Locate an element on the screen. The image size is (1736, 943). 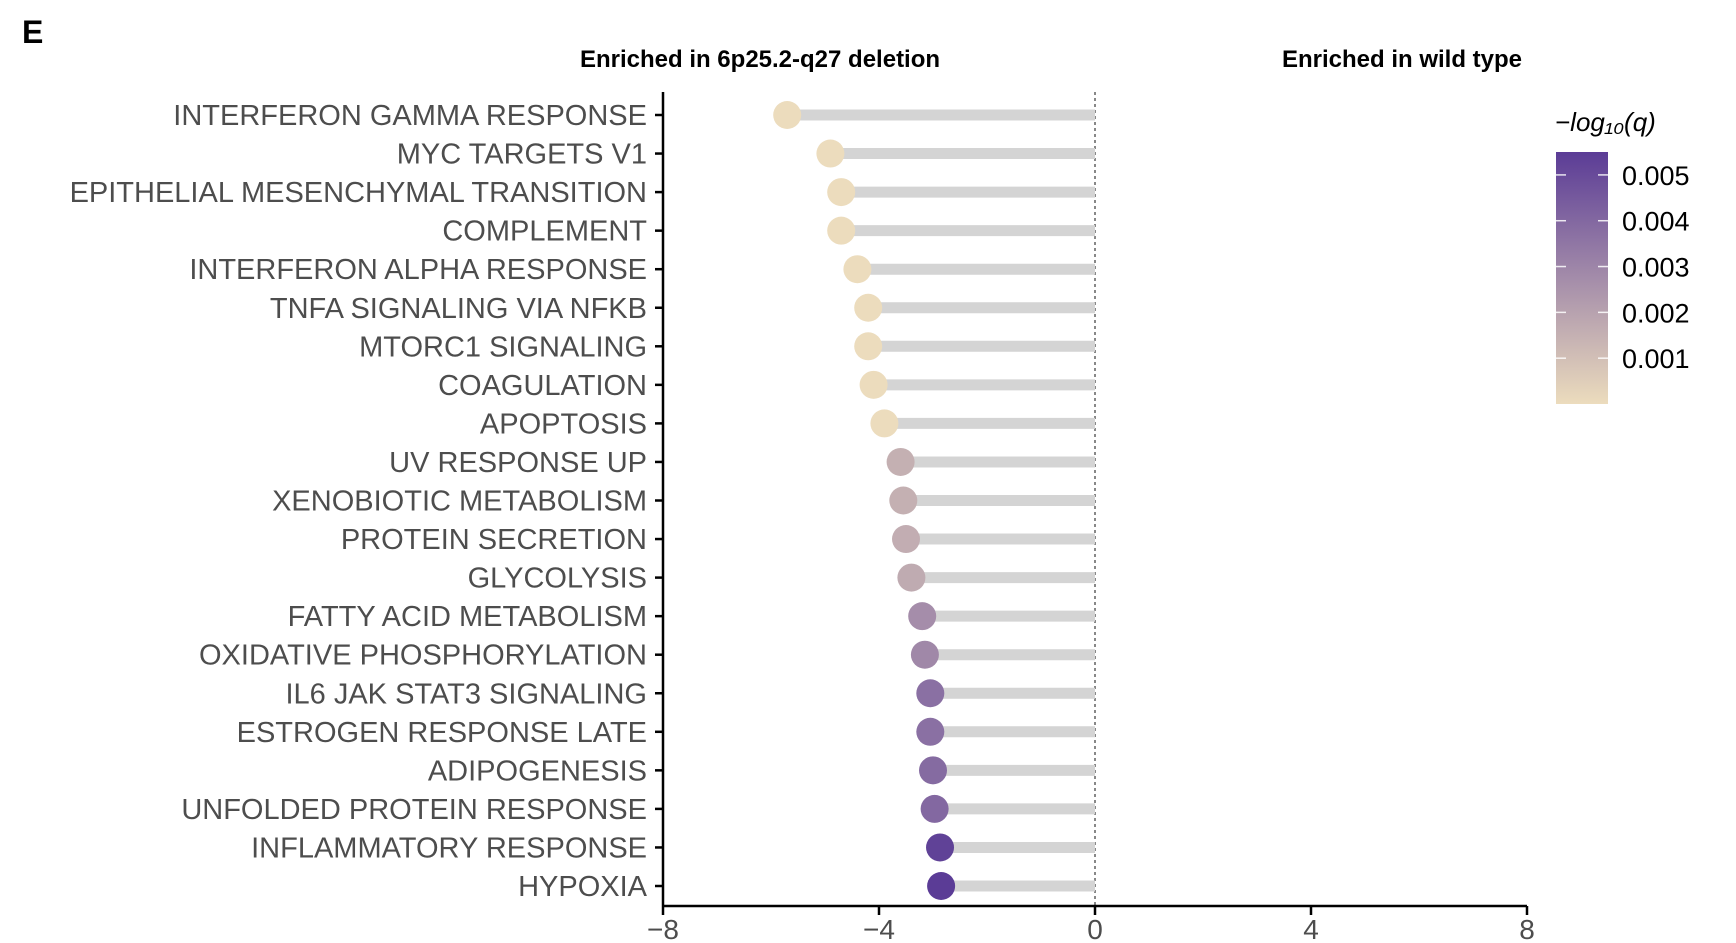
category-label: INTERFERON GAMMA RESPONSE is located at coordinates (410, 116).